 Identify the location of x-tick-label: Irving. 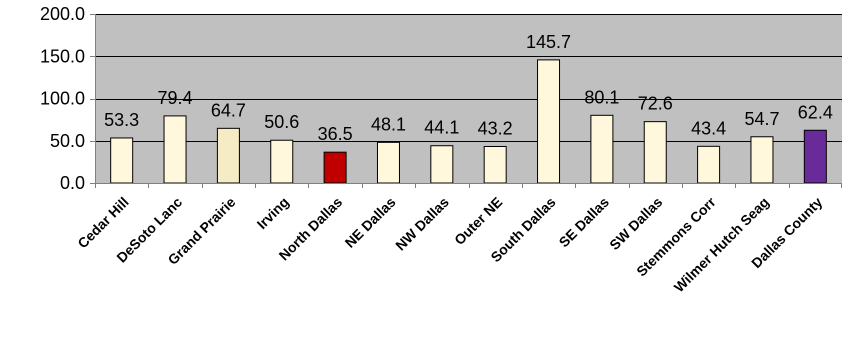
(273, 213).